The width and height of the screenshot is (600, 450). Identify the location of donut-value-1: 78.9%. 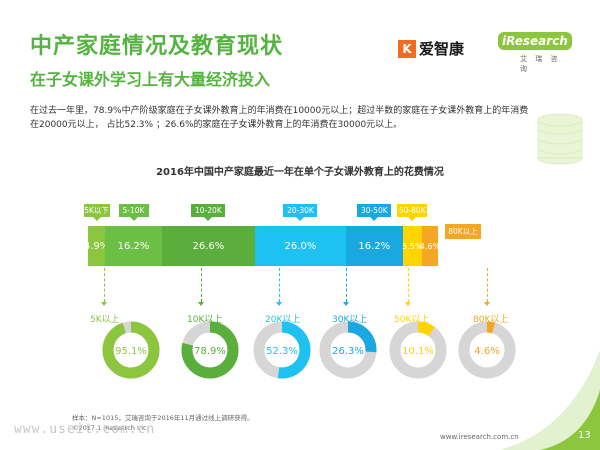
(210, 351).